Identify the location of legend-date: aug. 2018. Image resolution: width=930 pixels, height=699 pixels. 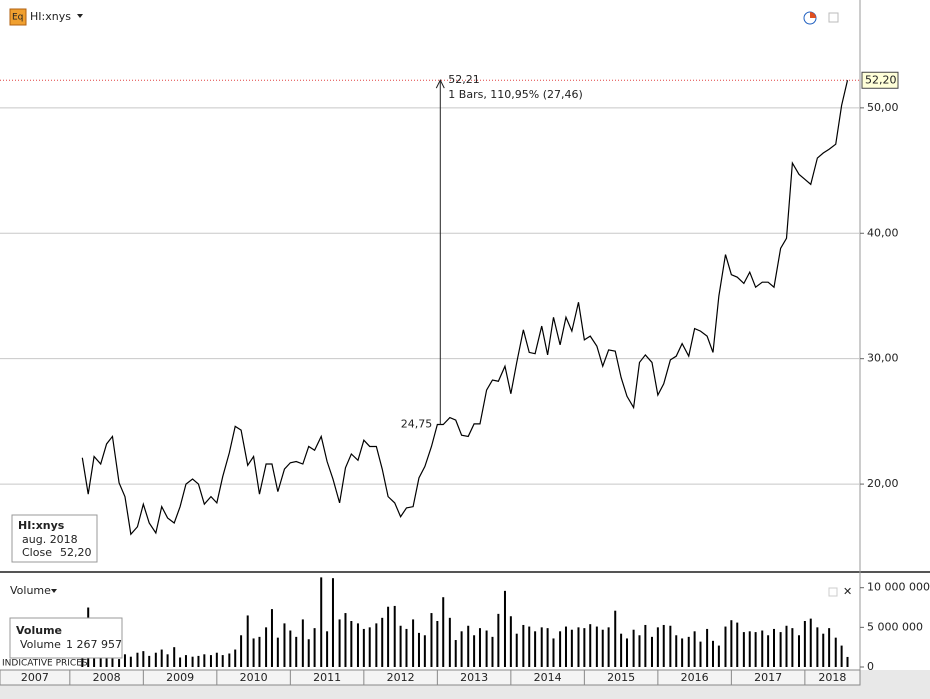
(50, 539).